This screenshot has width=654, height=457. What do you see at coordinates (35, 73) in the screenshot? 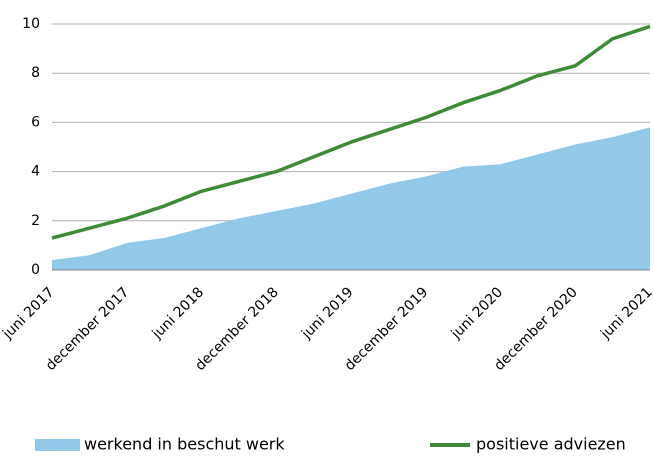
I see `y-tick-label: 8` at bounding box center [35, 73].